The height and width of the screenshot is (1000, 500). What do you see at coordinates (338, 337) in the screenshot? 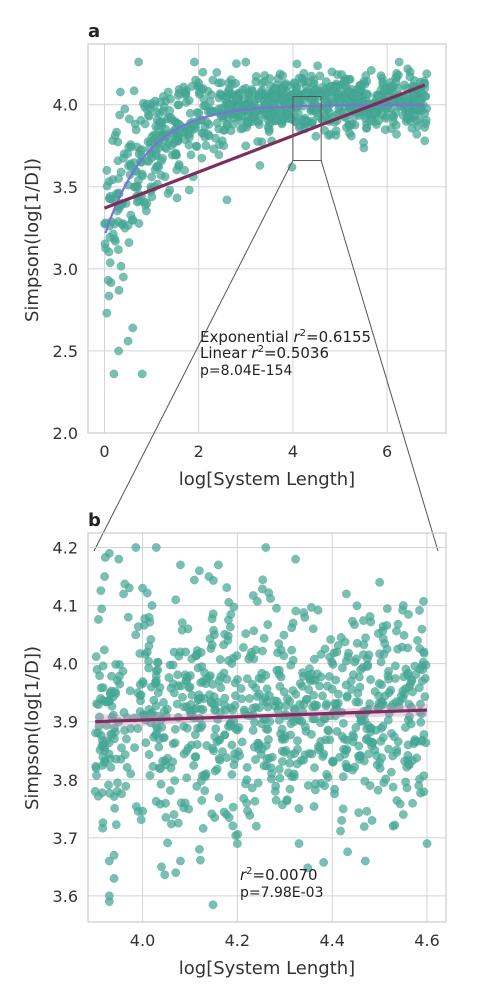
I see `exp-value: =0.6155` at bounding box center [338, 337].